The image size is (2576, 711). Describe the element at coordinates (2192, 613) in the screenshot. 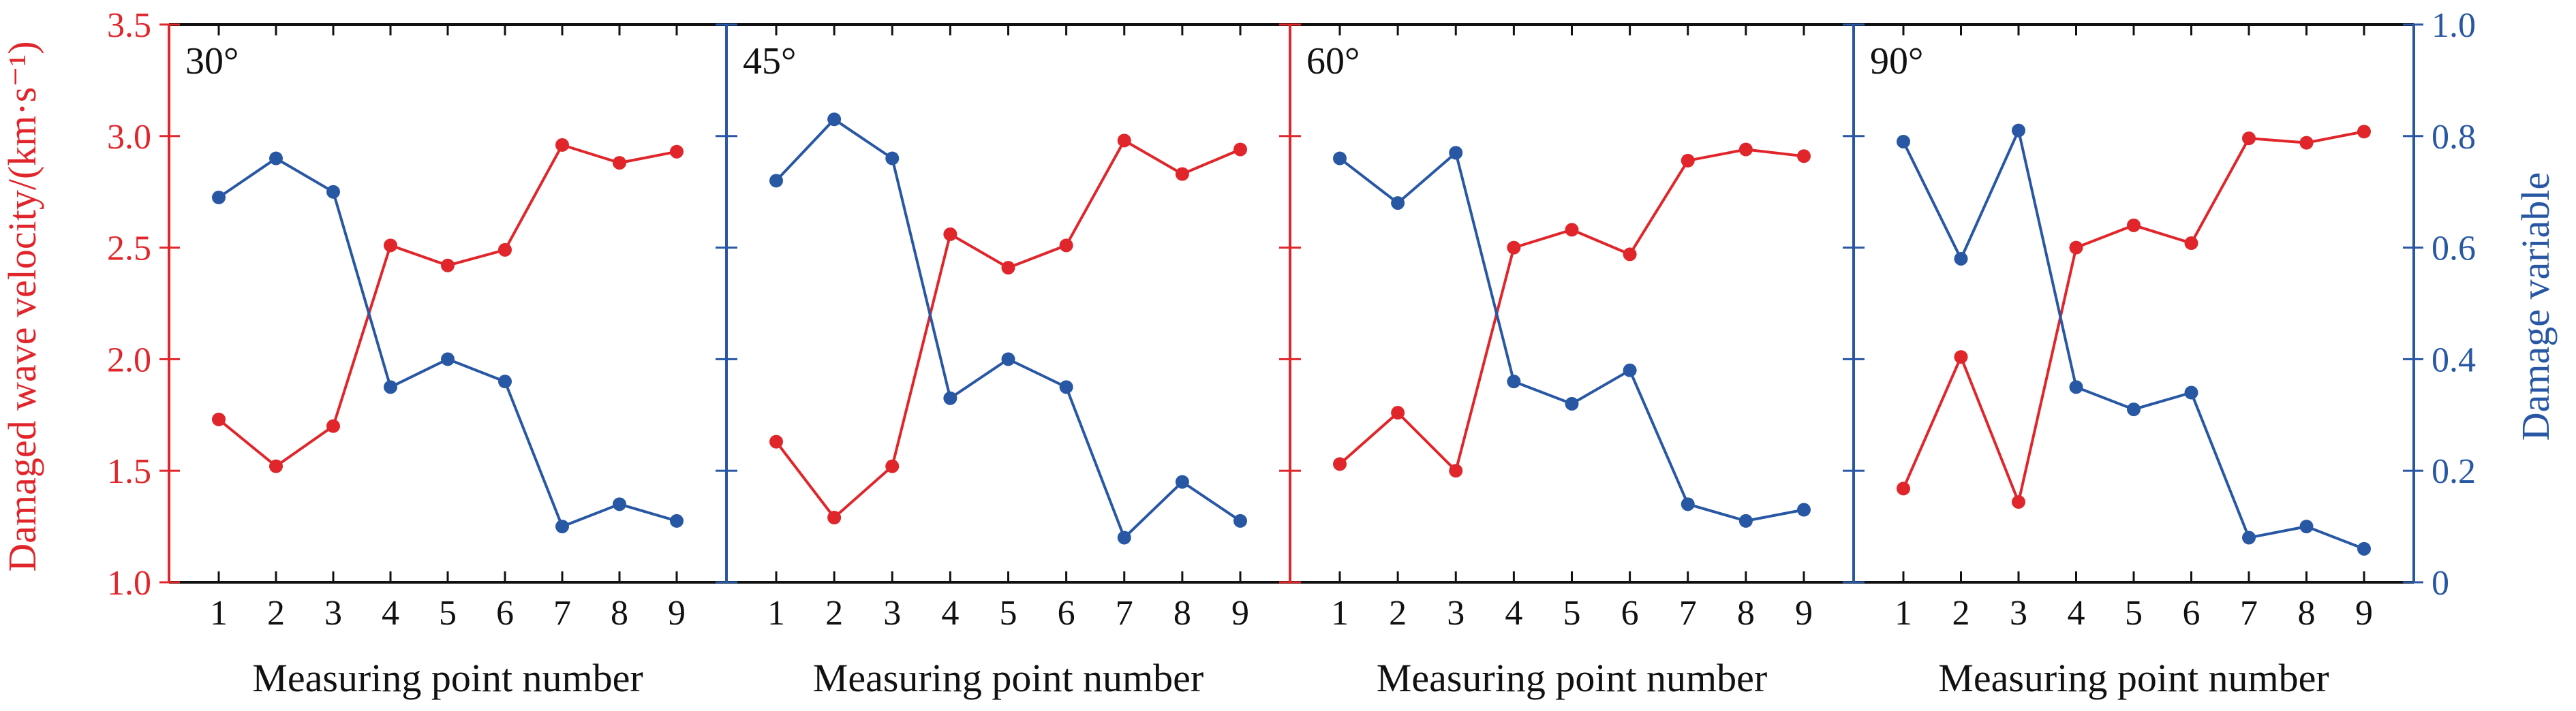

I see `panel-4-x-tick-label: 6` at that location.